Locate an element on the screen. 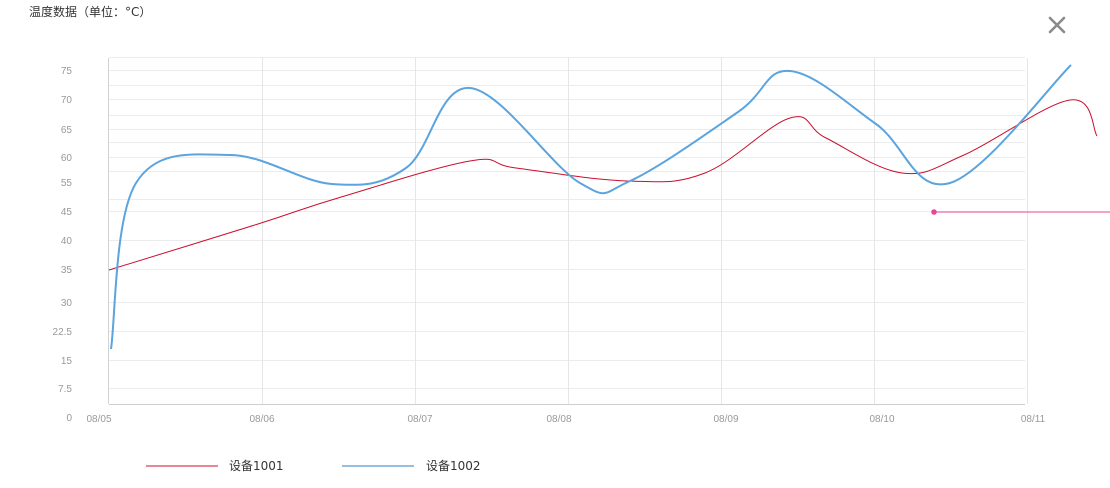 This screenshot has height=488, width=1110. legend-label-1: 设备1001 is located at coordinates (256, 466).